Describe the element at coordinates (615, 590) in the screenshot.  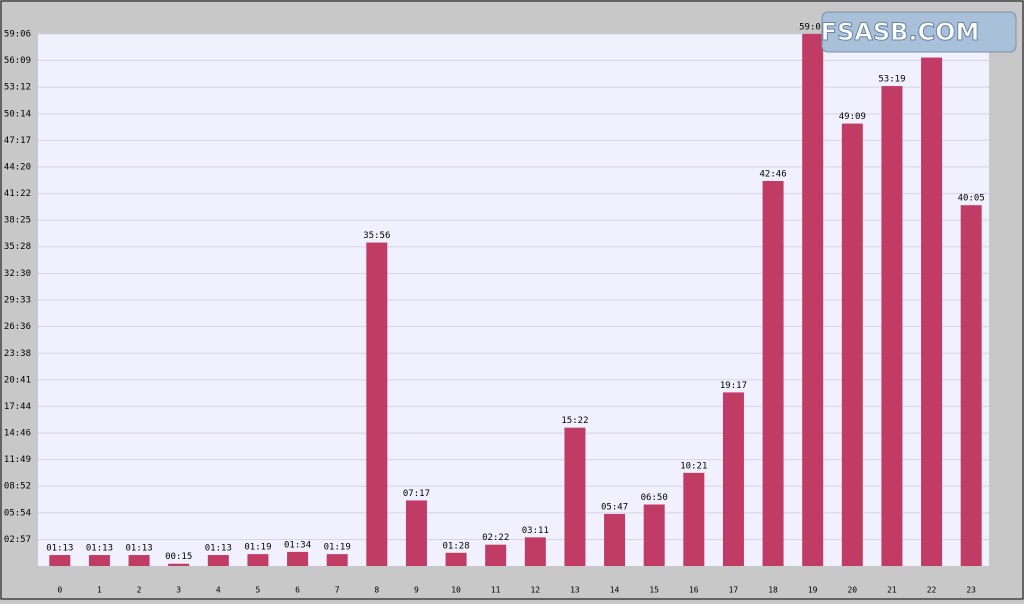
I see `x-tick-label: 14` at that location.